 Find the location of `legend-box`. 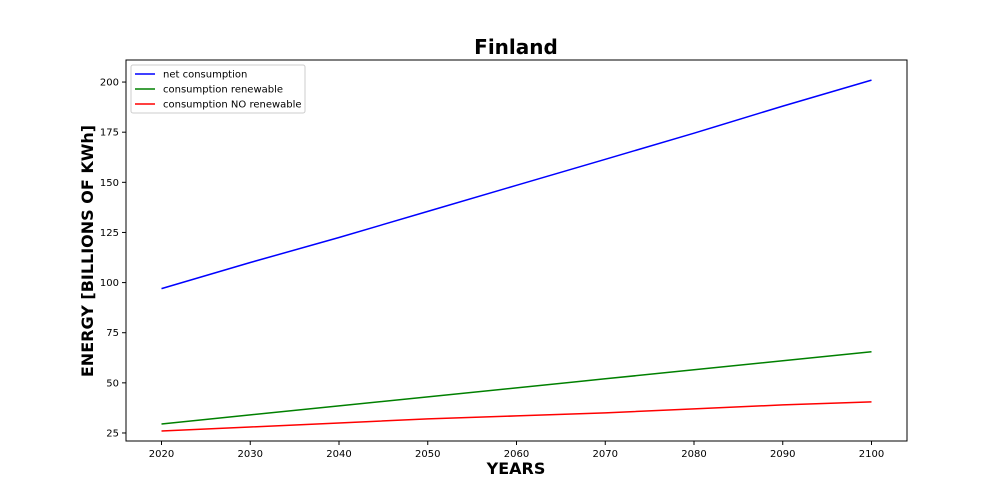

legend-box is located at coordinates (218, 89).